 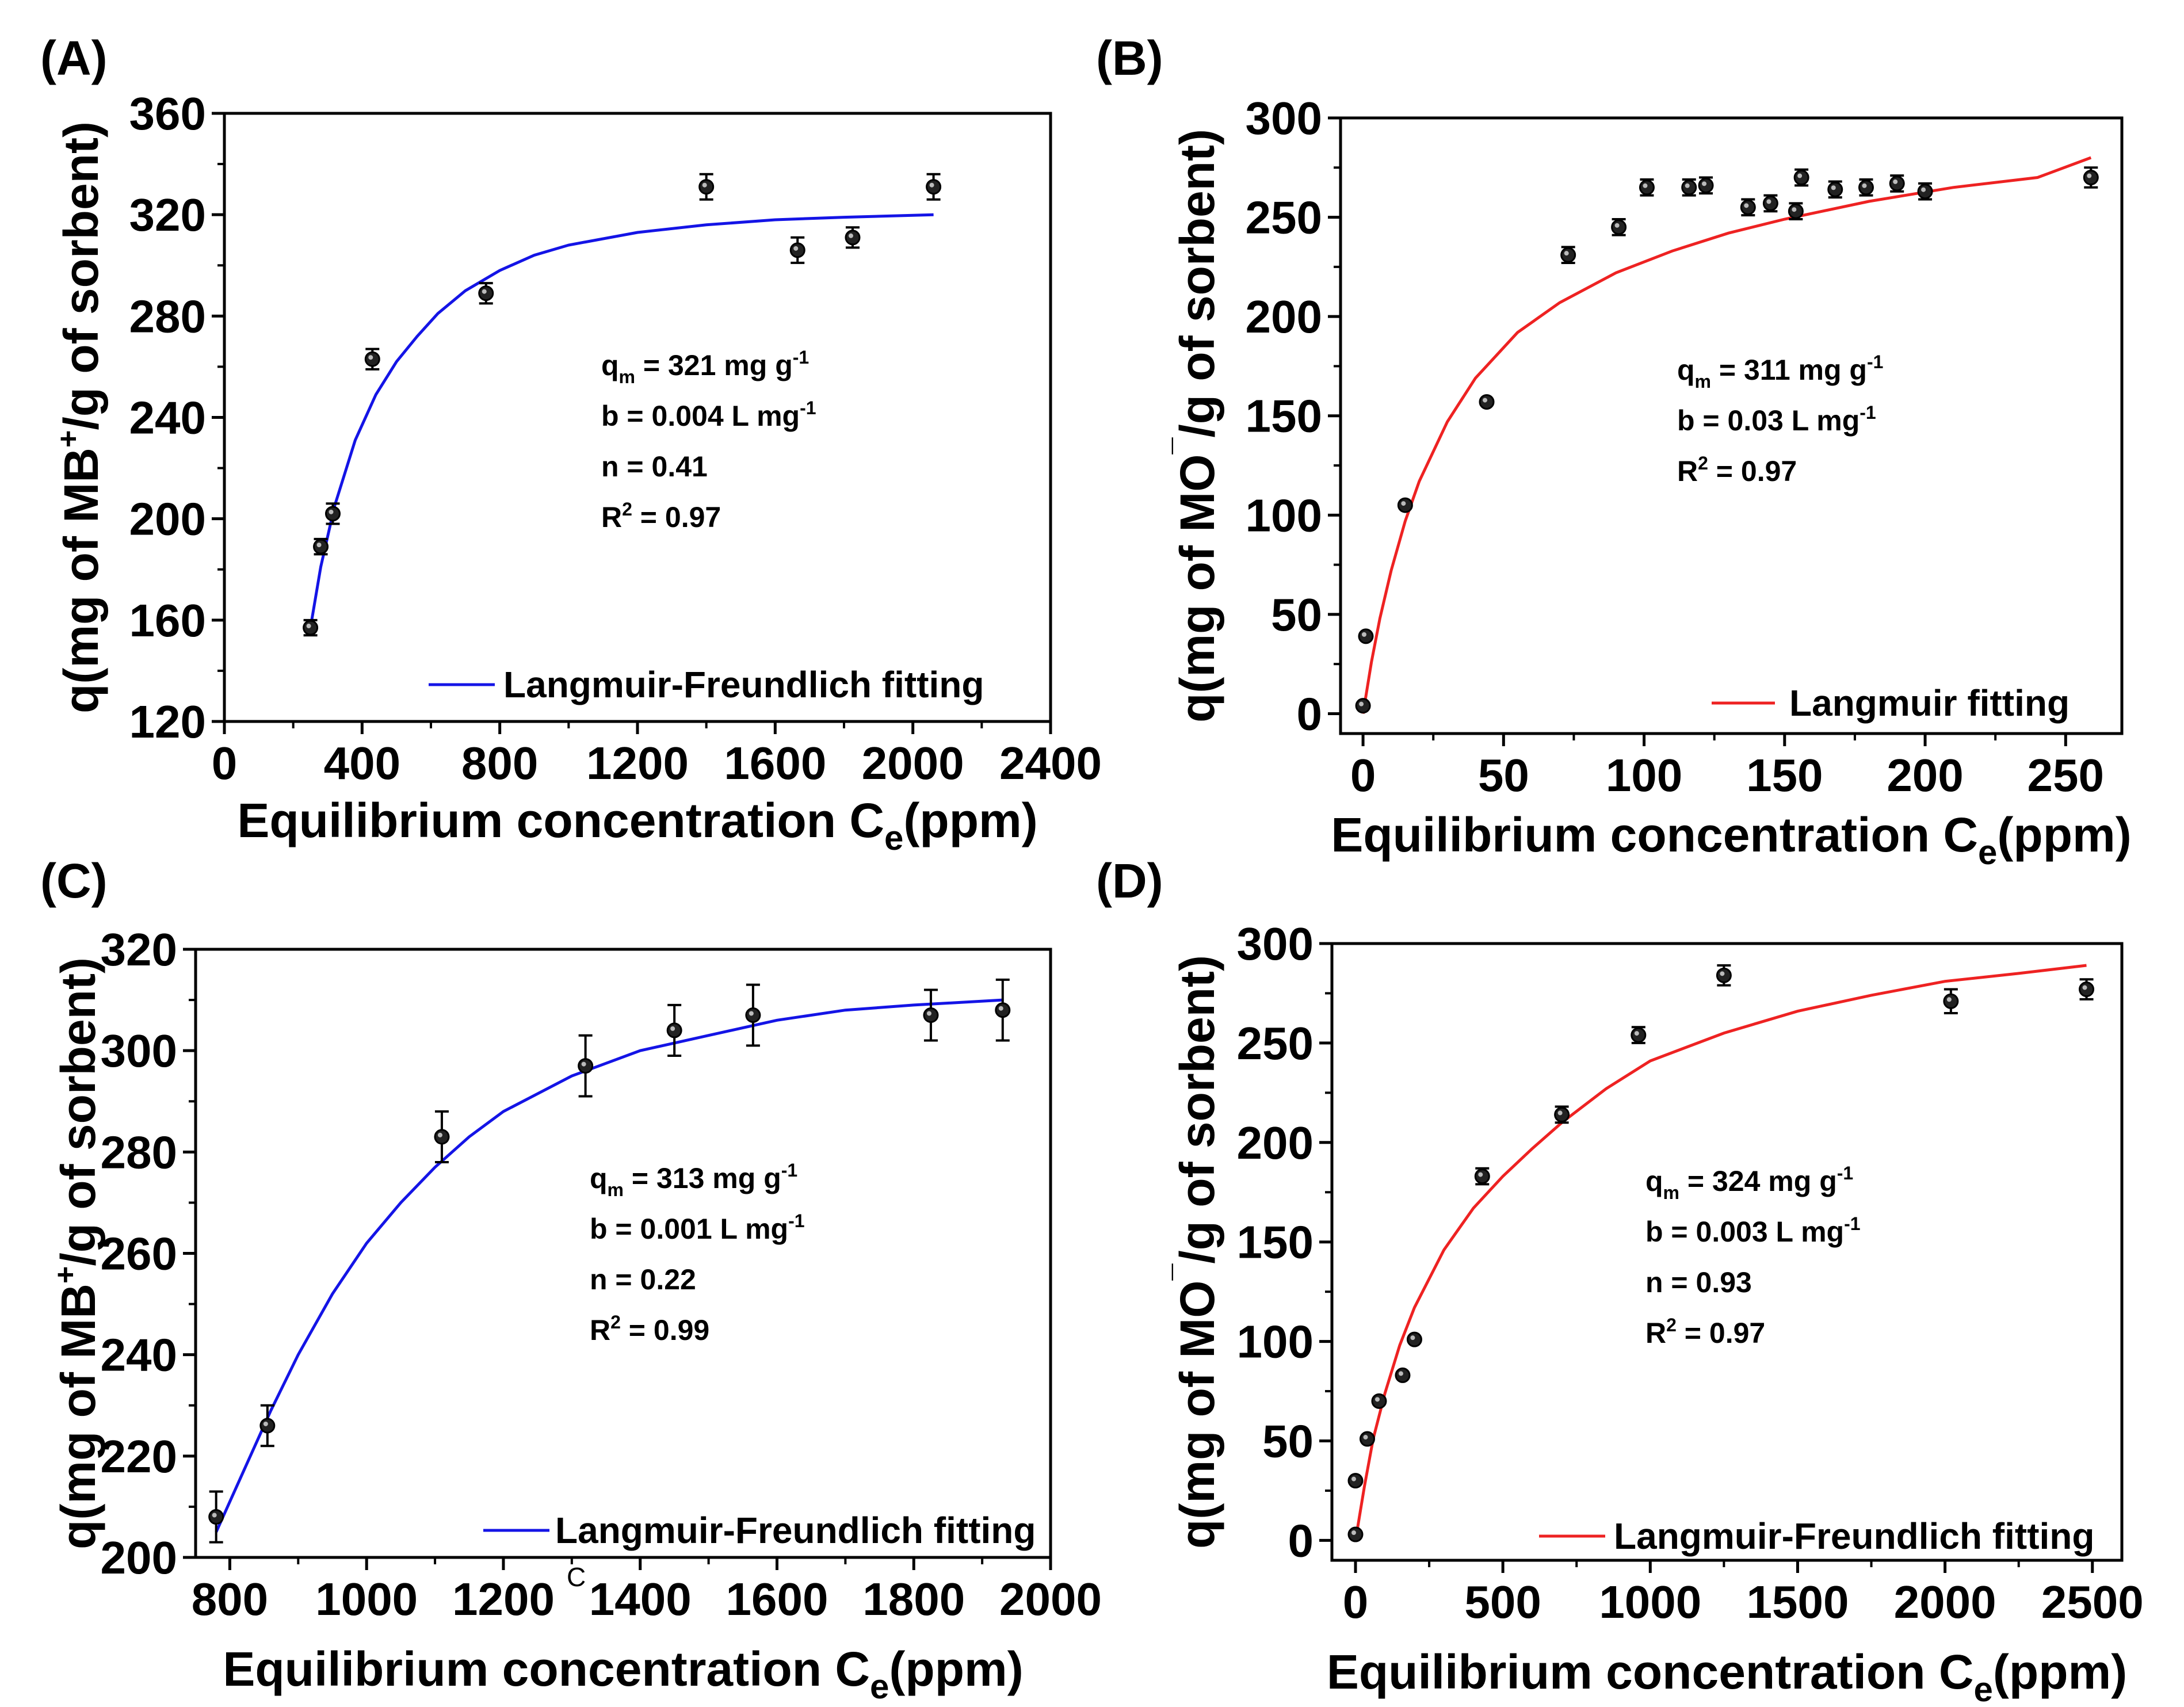 What do you see at coordinates (1650, 1672) in the screenshot?
I see `x-axis-title-main: Equilibrium concentration C` at bounding box center [1650, 1672].